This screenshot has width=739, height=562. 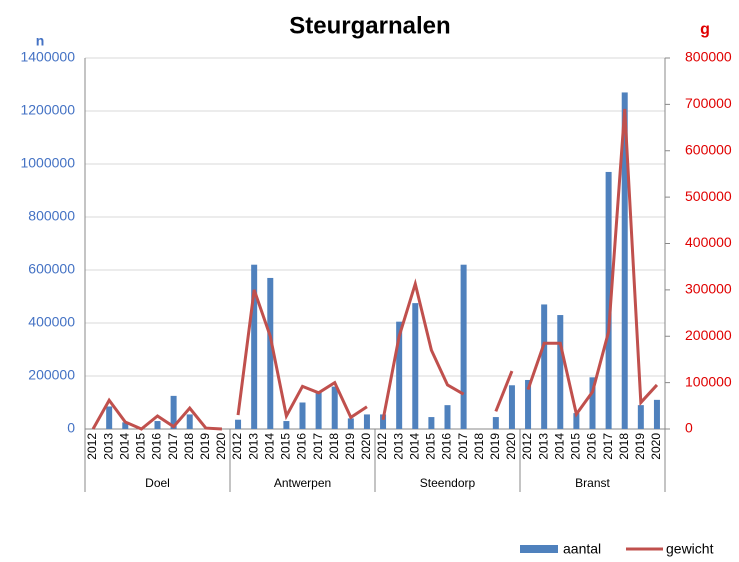 I want to click on y-tick-label: 1000000, so click(x=47, y=163).